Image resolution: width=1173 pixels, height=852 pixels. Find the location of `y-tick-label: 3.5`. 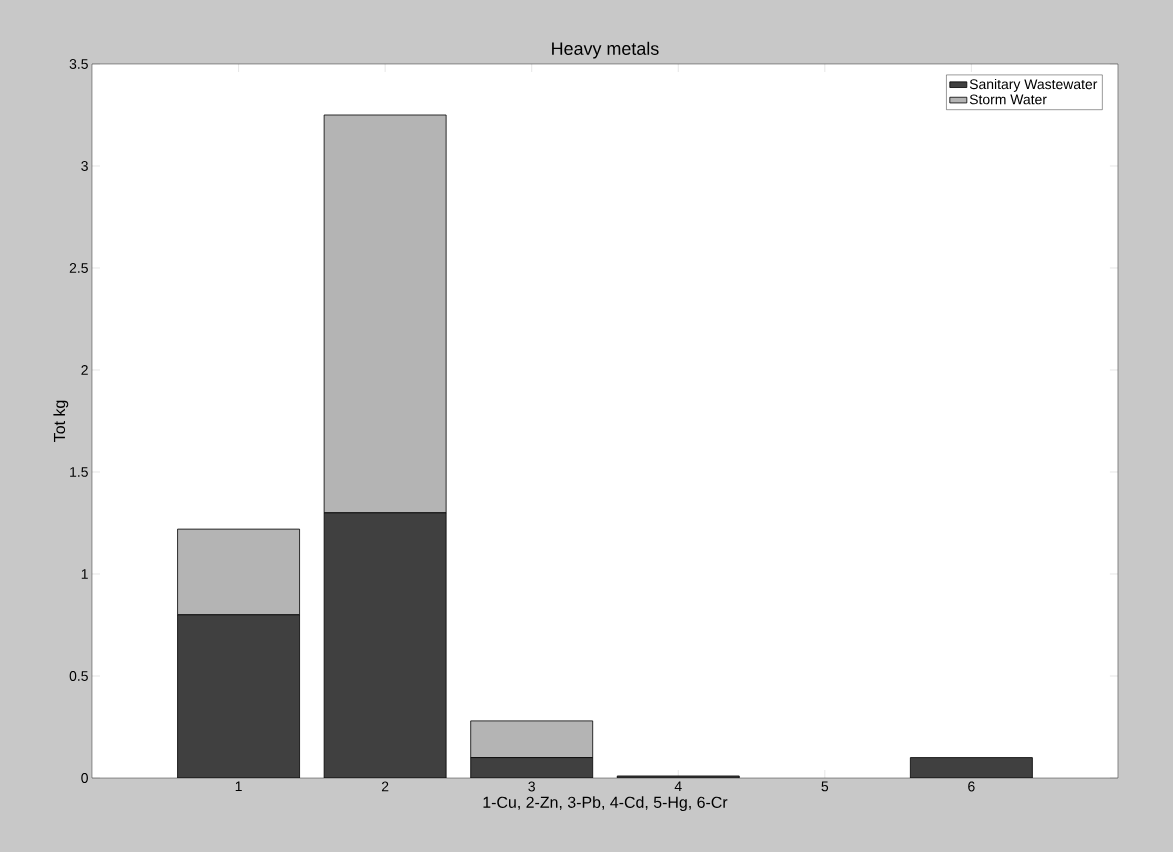

y-tick-label: 3.5 is located at coordinates (78, 64).